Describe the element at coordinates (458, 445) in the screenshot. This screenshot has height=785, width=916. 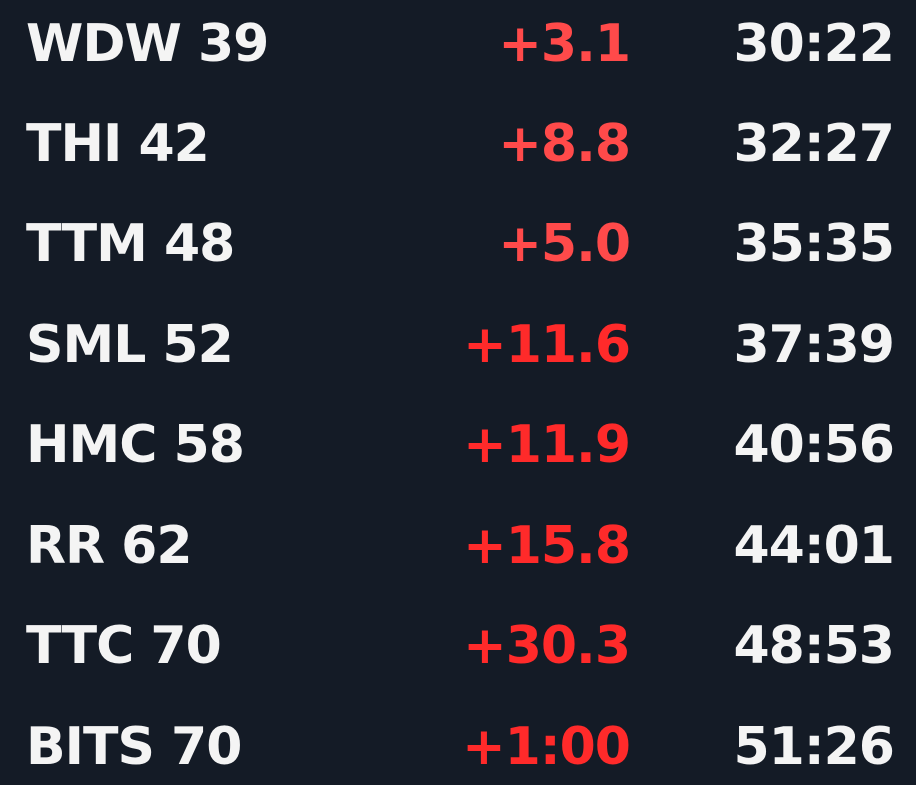
I see `split-row: HMC 58 +11.9 40:56` at that location.